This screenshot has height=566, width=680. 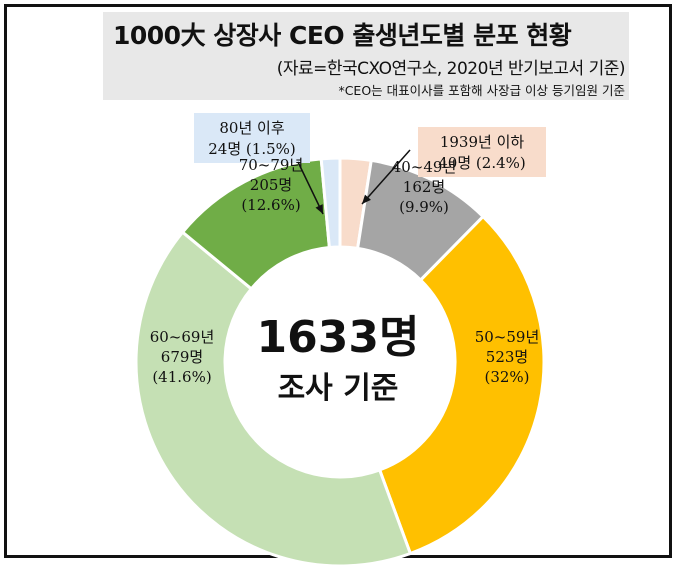 What do you see at coordinates (481, 90) in the screenshot?
I see `footnote: *CEO는 대표이사를 포함해 사장급 이상 등기임원 기준` at bounding box center [481, 90].